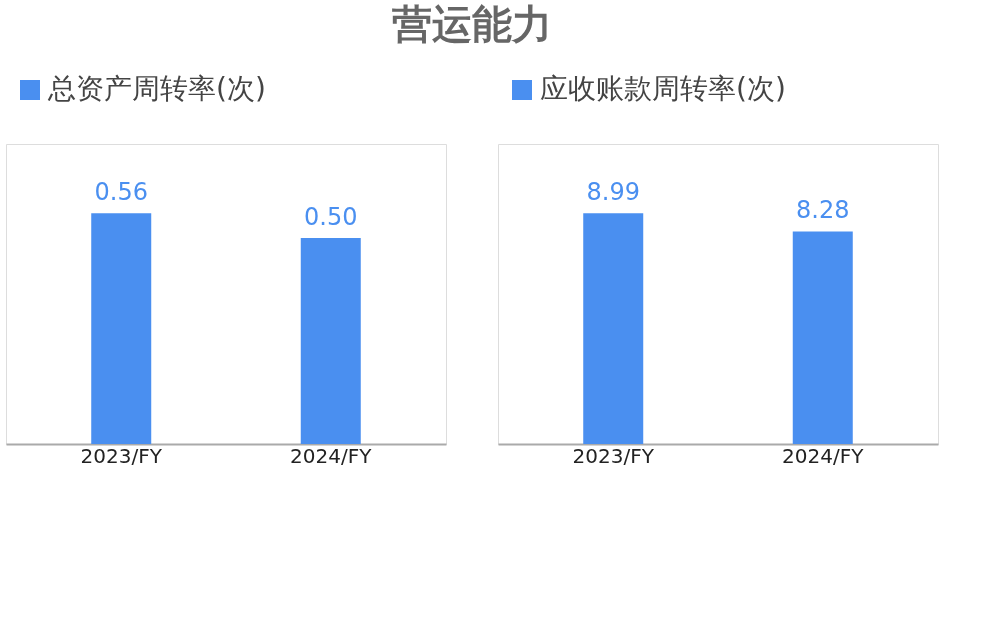  What do you see at coordinates (121, 192) in the screenshot?
I see `data-label: 0.56` at bounding box center [121, 192].